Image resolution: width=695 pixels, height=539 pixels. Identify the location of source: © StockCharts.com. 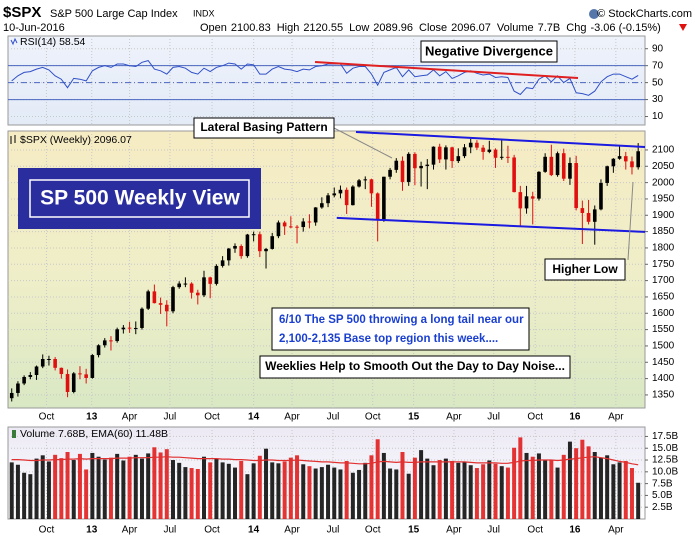
(644, 14).